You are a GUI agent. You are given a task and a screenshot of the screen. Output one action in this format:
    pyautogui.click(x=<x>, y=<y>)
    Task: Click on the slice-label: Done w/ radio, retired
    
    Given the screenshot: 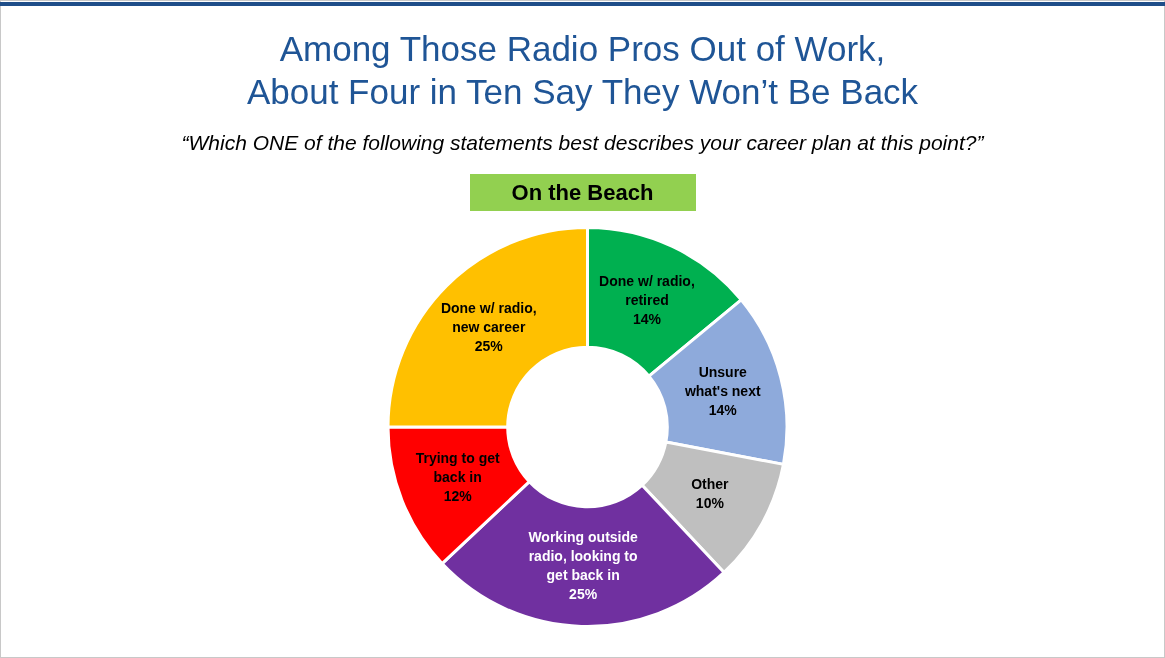 What is the action you would take?
    pyautogui.click(x=647, y=290)
    